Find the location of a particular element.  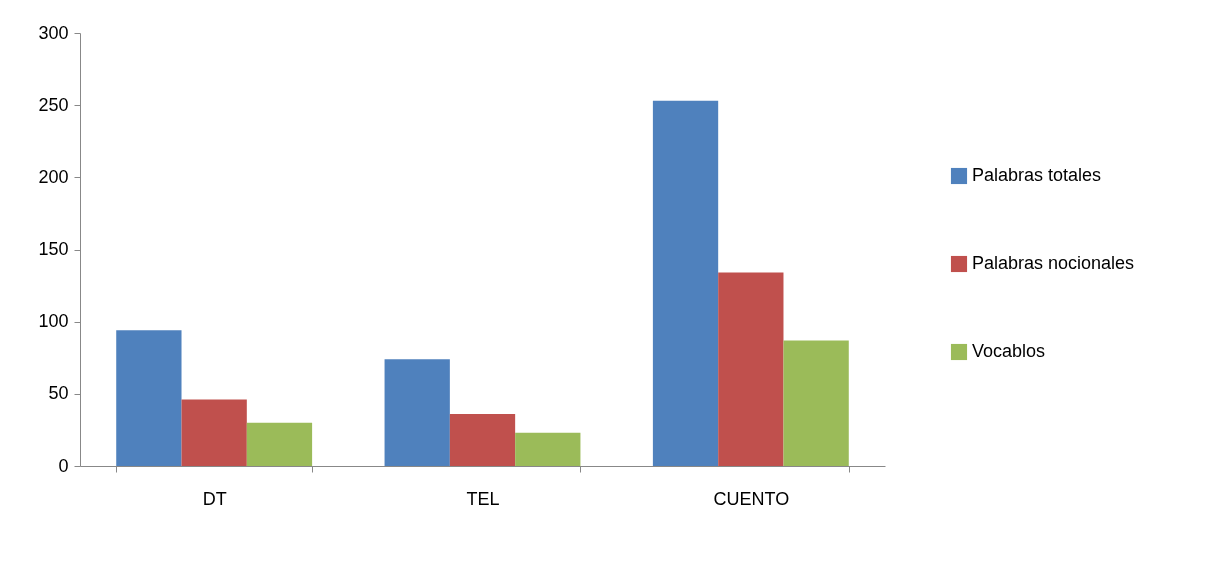

x-tick-label: DT is located at coordinates (214, 498).